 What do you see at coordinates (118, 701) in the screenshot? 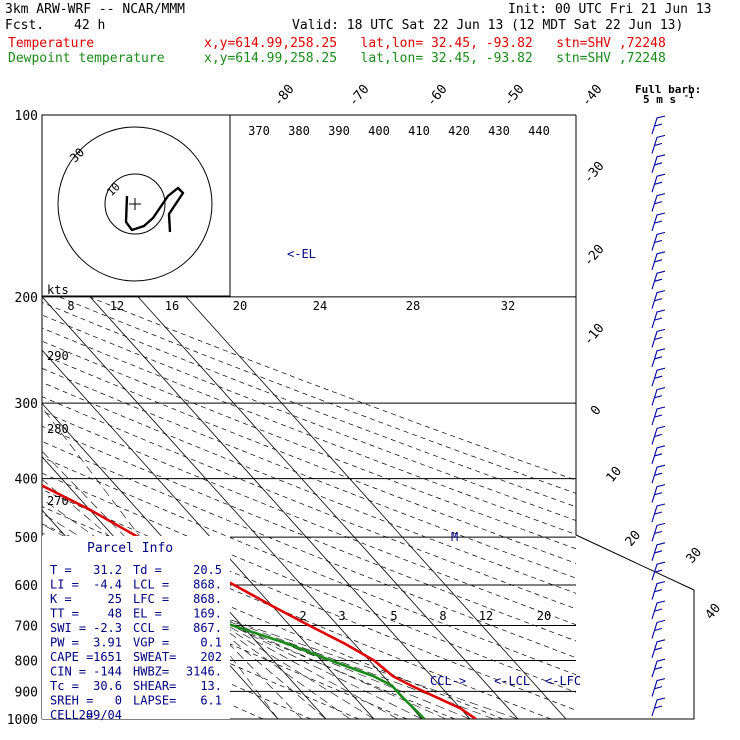
I see `parcel-param-value: 0` at bounding box center [118, 701].